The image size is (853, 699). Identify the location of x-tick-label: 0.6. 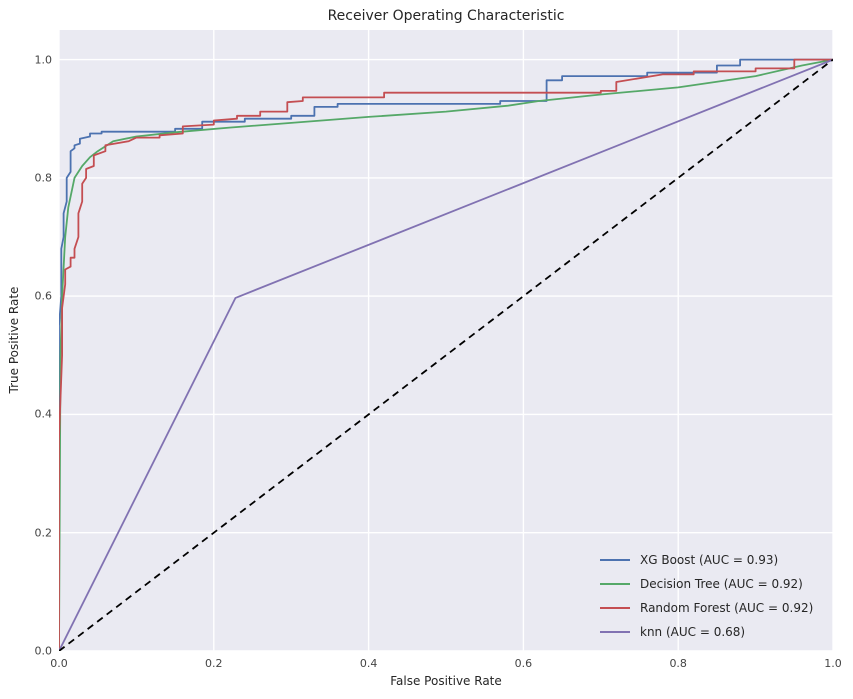
(523, 663).